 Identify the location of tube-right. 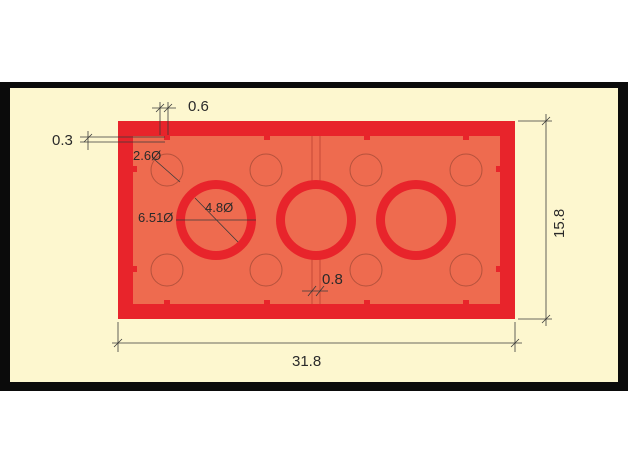
(416, 220).